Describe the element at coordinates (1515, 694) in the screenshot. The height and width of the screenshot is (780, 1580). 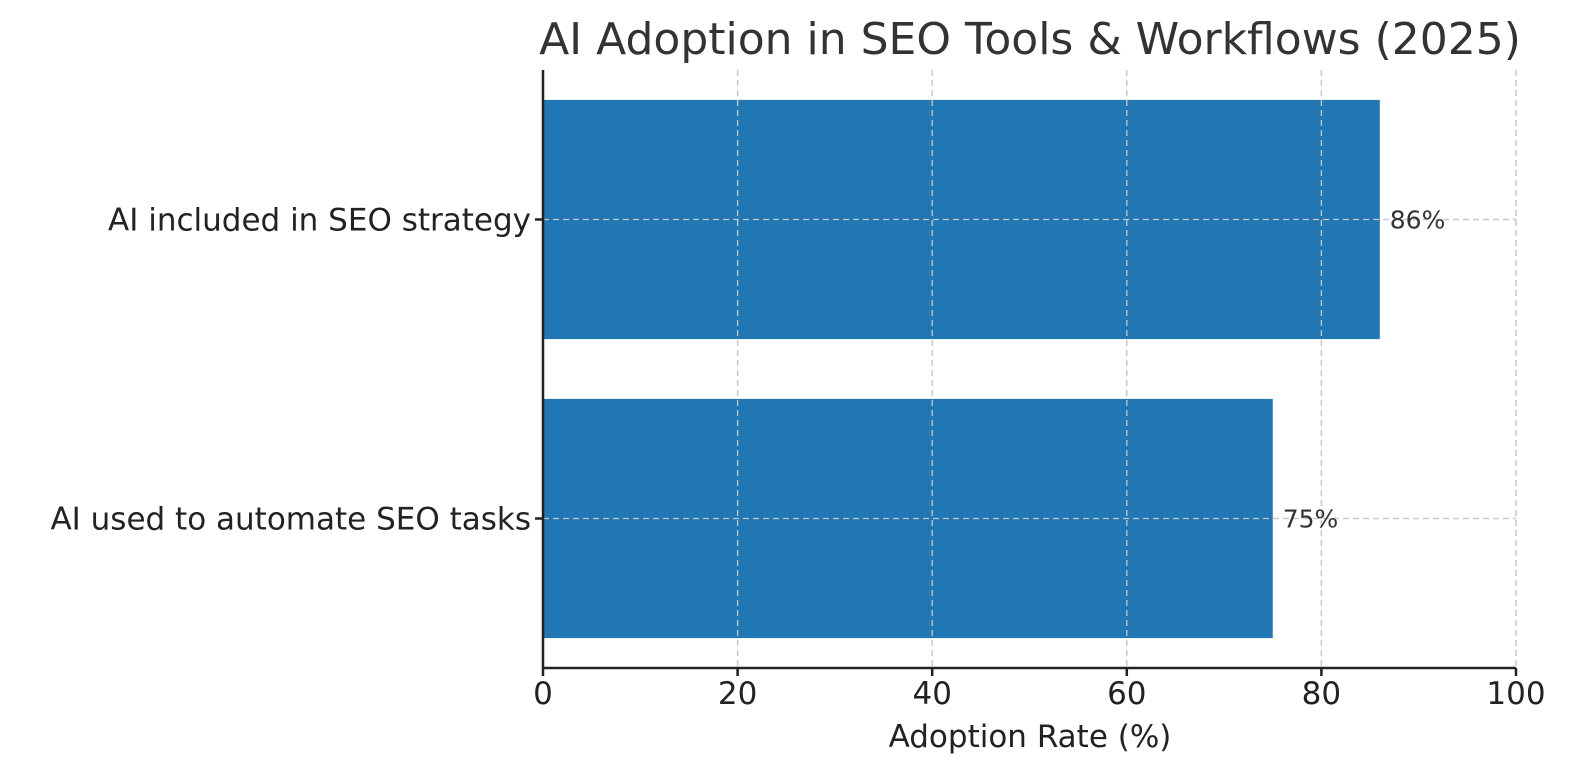
I see `x-tick-label: 100` at that location.